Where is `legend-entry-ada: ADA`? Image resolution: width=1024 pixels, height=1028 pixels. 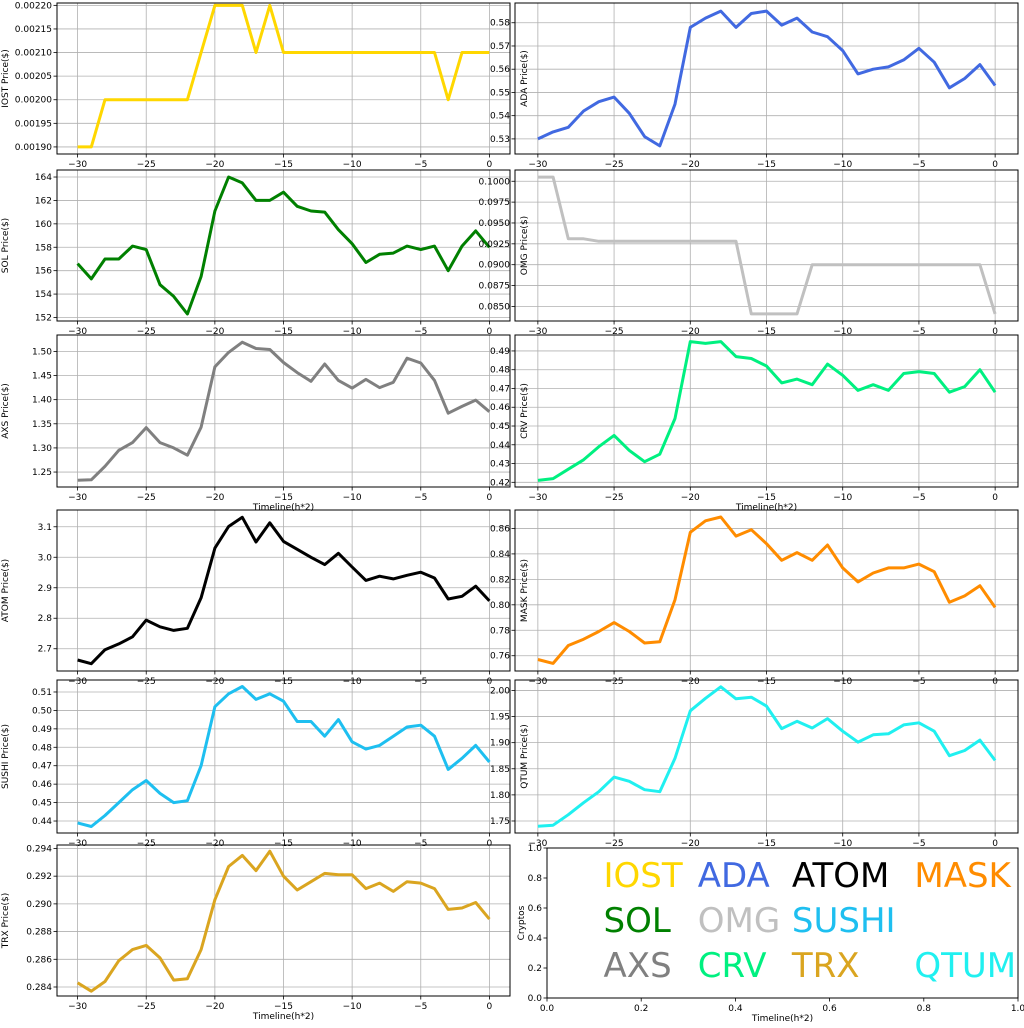
legend-entry-ada: ADA is located at coordinates (734, 876).